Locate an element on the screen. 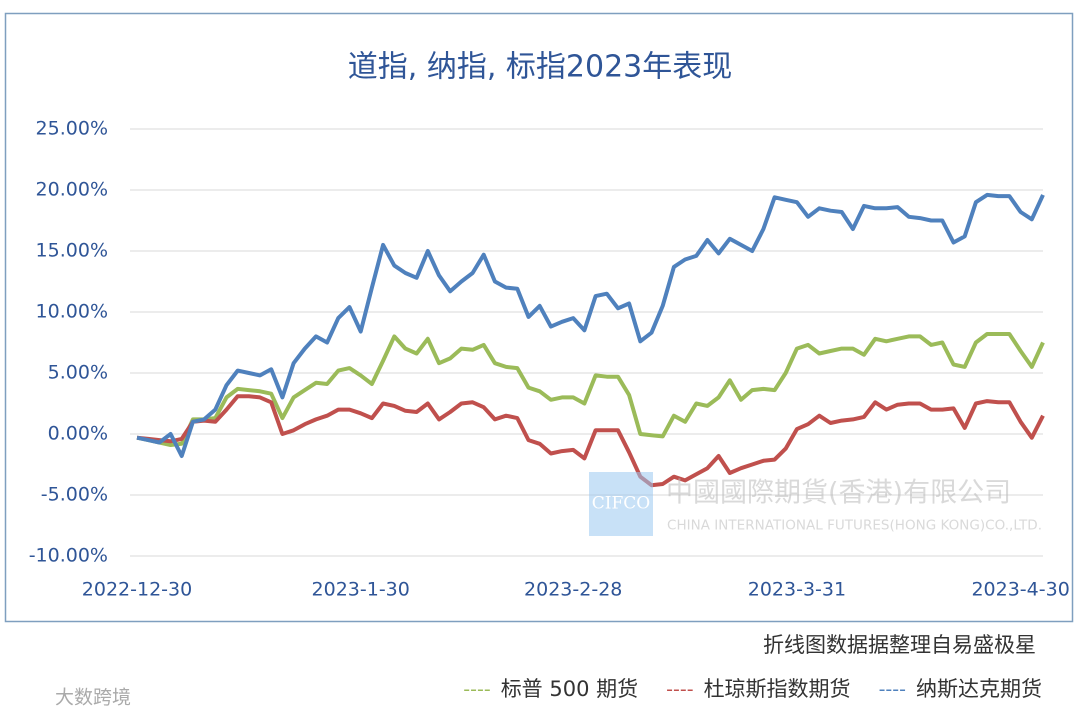 The image size is (1080, 720). y-tick-label: 0.00% is located at coordinates (78, 434).